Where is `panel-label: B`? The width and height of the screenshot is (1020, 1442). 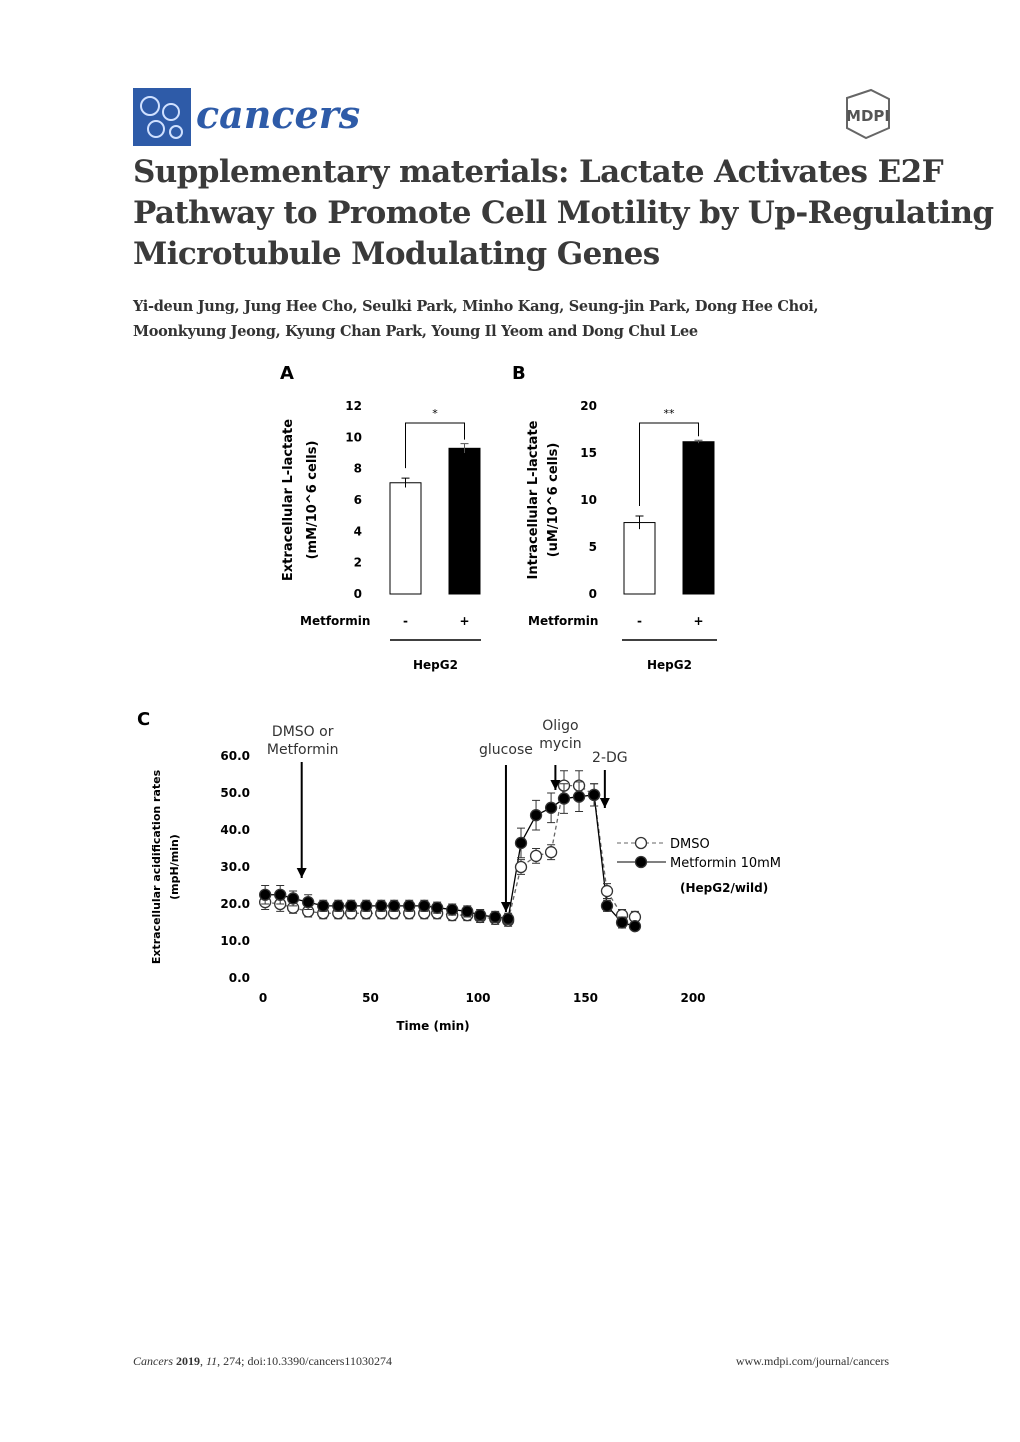
panel-label: B is located at coordinates (519, 373).